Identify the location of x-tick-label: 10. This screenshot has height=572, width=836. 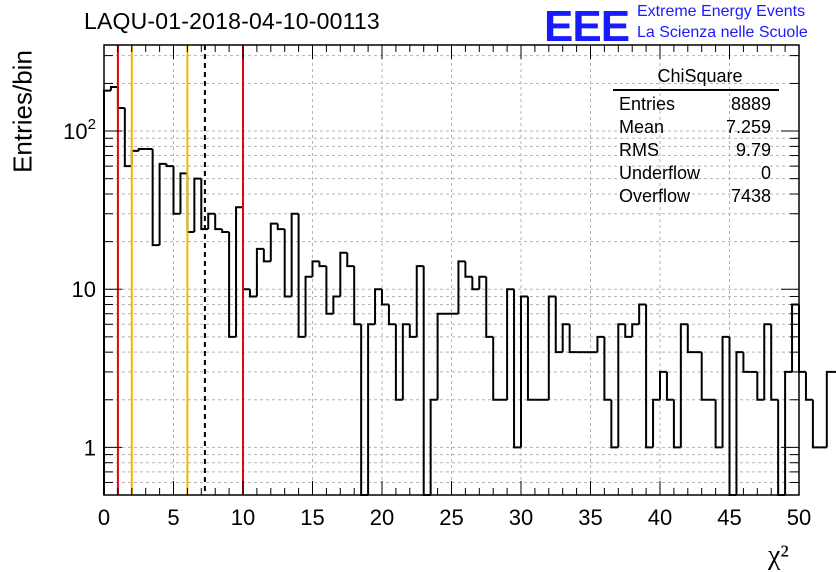
(243, 517).